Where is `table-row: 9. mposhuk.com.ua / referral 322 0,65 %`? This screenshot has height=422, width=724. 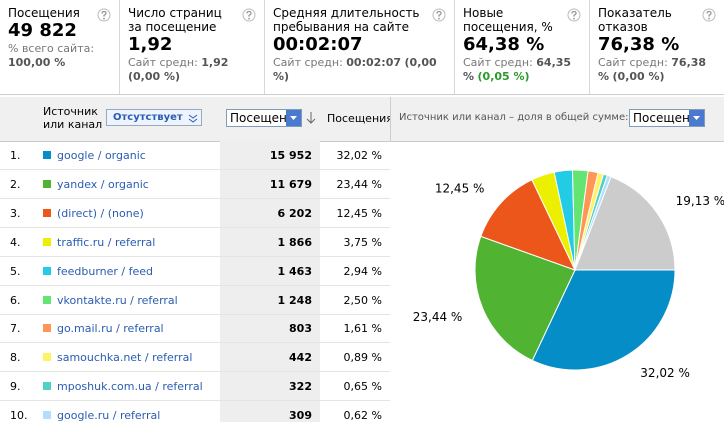 table-row: 9. mposhuk.com.ua / referral 322 0,65 % is located at coordinates (195, 387).